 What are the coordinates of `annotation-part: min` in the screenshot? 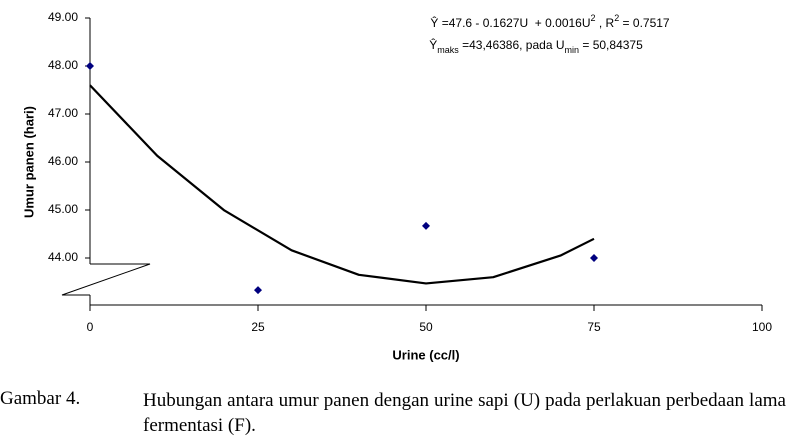 It's located at (572, 50).